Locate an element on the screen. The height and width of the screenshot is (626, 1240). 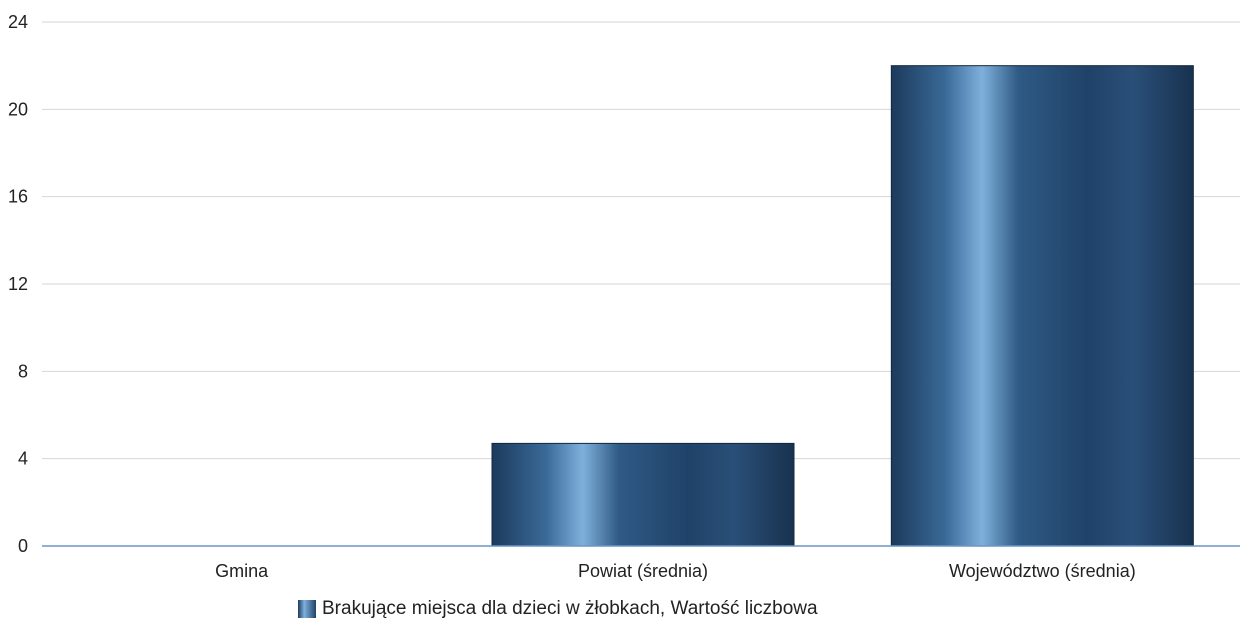
y-tick-label: 16 is located at coordinates (18, 197).